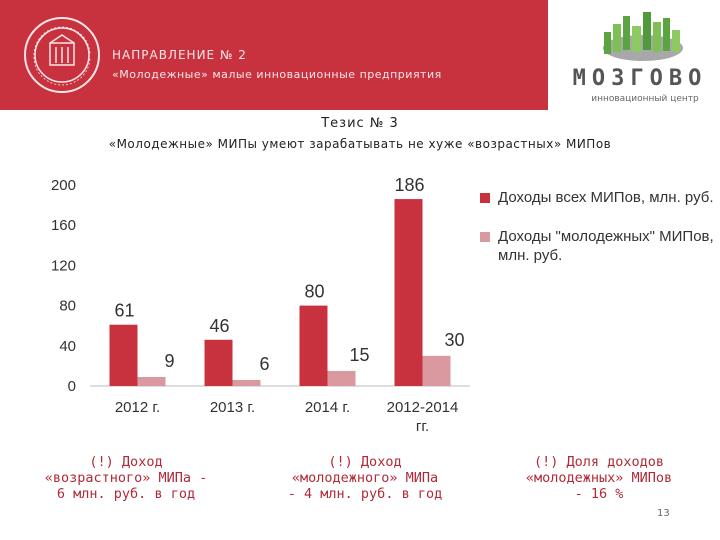 The height and width of the screenshot is (540, 720). I want to click on data-label-young-2: 15, so click(359, 355).